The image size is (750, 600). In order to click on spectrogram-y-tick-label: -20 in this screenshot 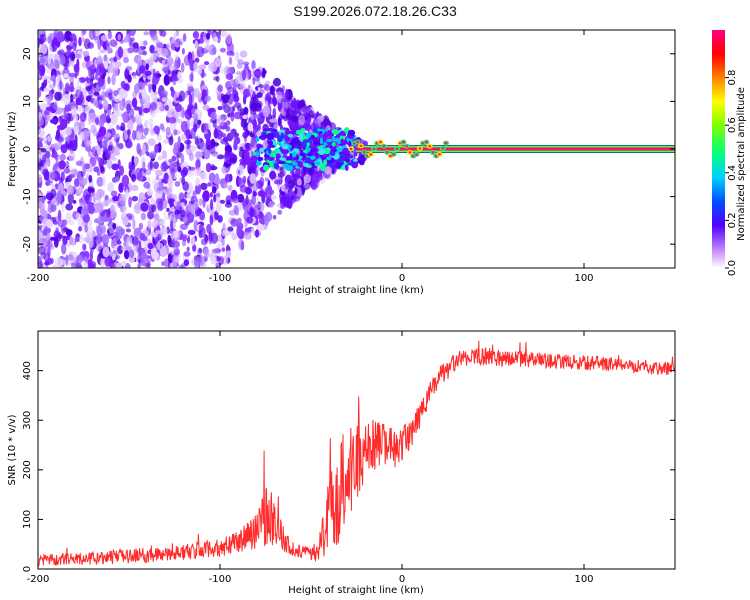, I will do `click(27, 244)`.